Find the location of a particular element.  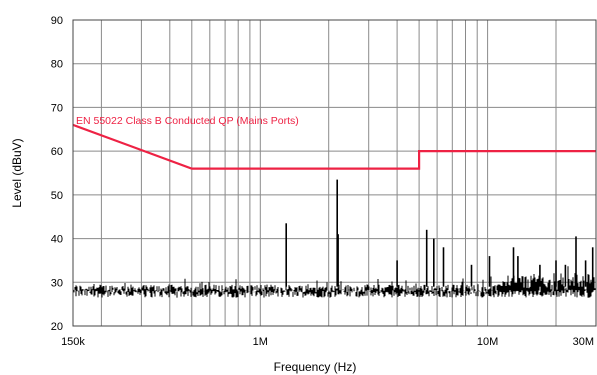

x-tick-label: 1M is located at coordinates (260, 342).